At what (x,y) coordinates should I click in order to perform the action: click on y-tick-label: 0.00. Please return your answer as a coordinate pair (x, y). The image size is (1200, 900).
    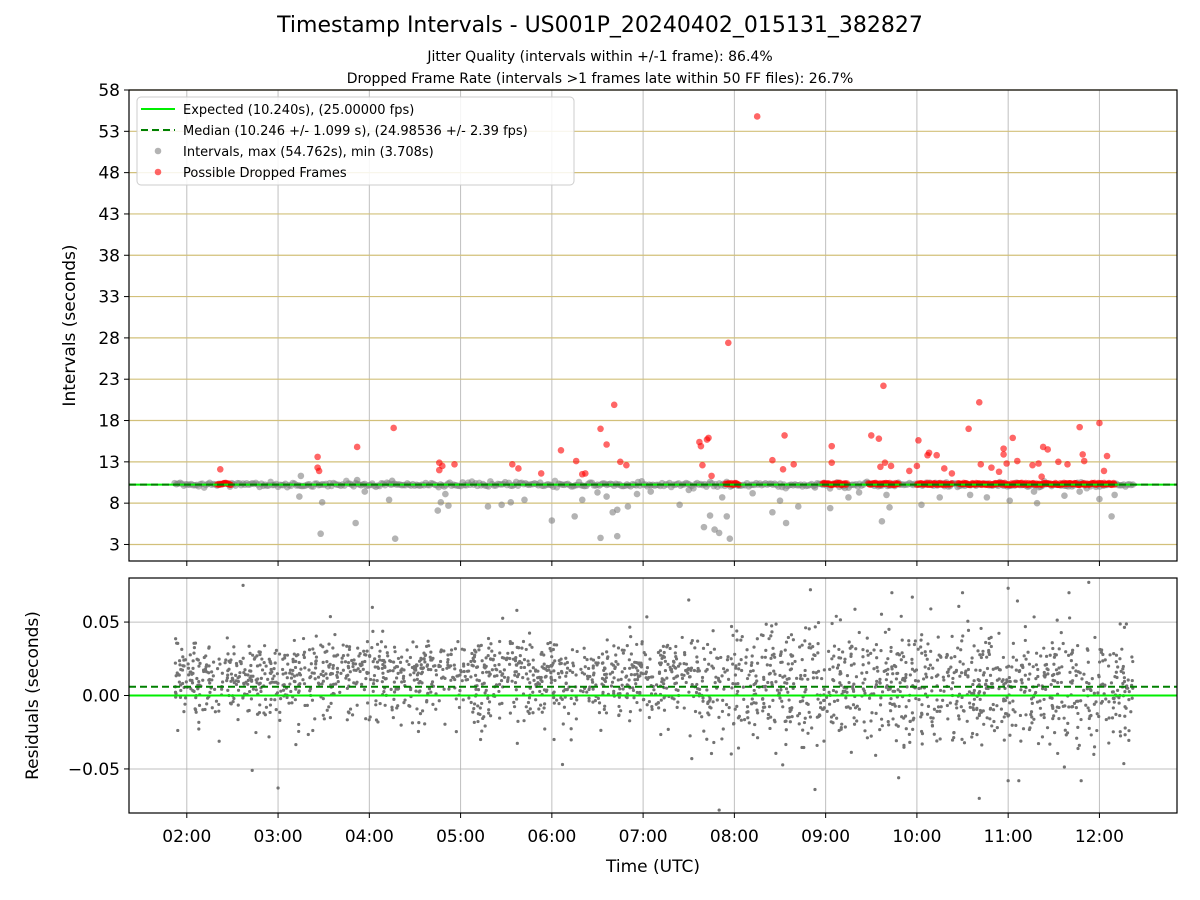
    Looking at the image, I should click on (101, 697).